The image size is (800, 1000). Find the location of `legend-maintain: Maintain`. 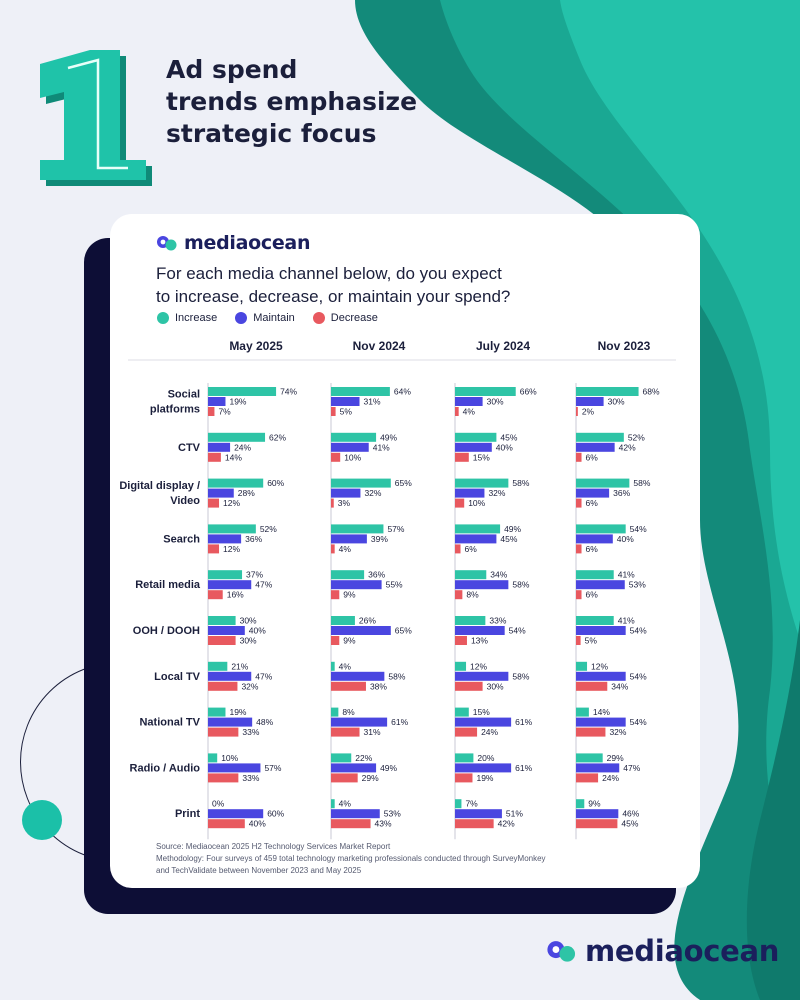

legend-maintain: Maintain is located at coordinates (265, 318).